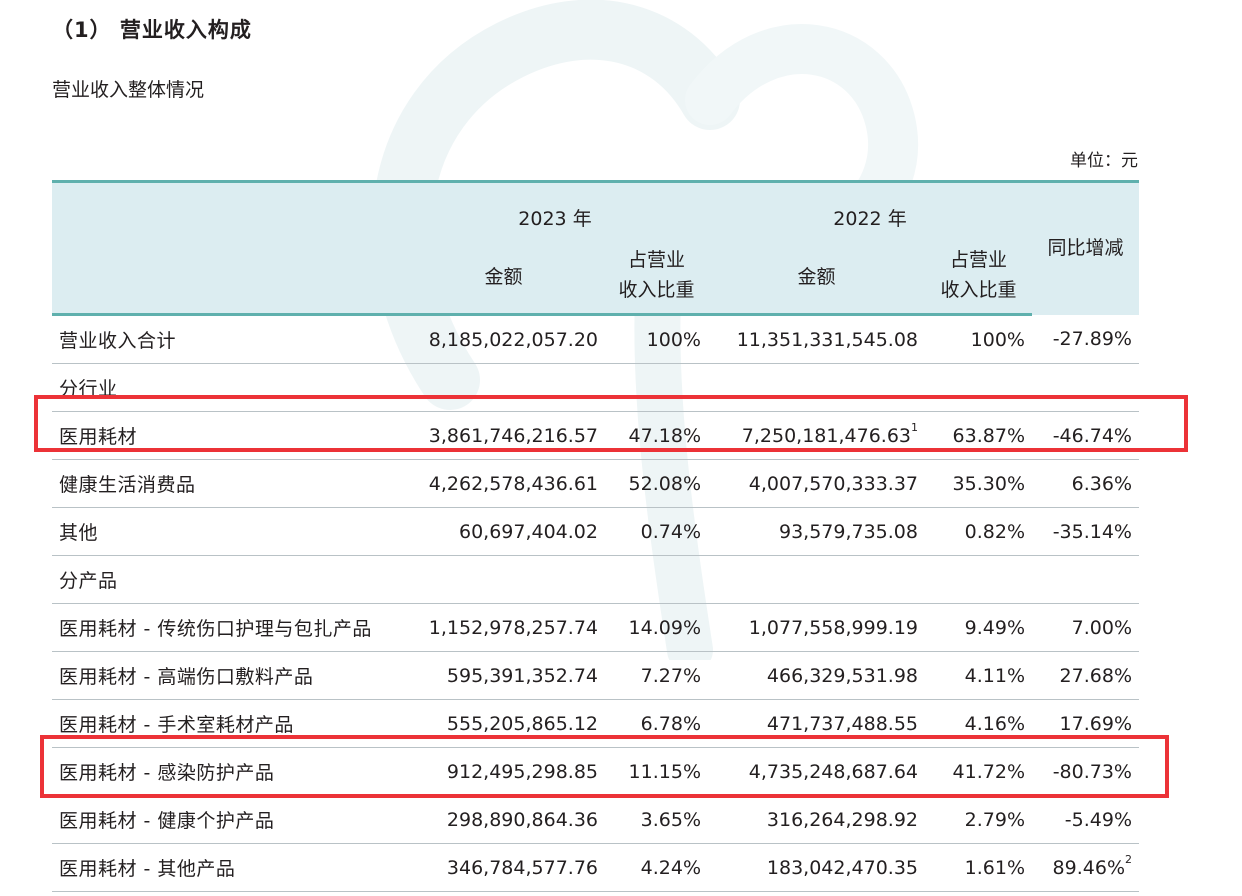 This screenshot has width=1242, height=896. Describe the element at coordinates (1085, 627) in the screenshot. I see `yoy-change: 7.00%` at that location.